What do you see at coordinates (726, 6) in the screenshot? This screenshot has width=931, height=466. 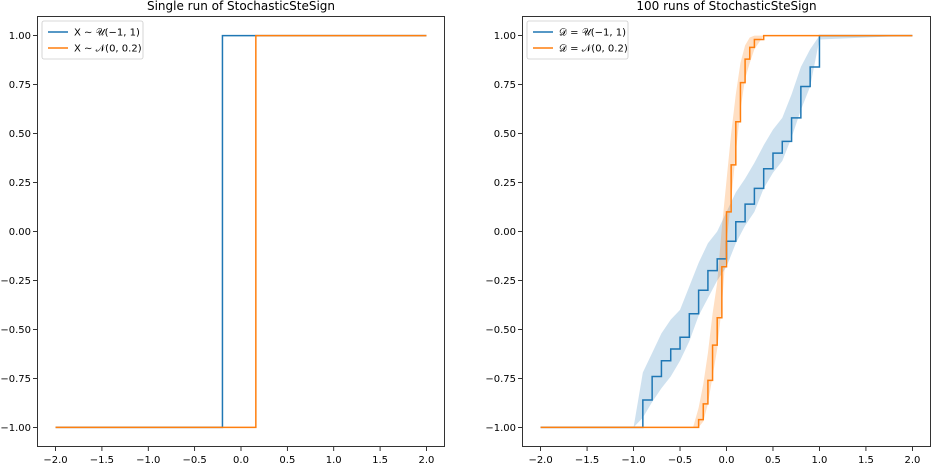 I see `chart-title: 100 runs of StochasticSteSign` at bounding box center [726, 6].